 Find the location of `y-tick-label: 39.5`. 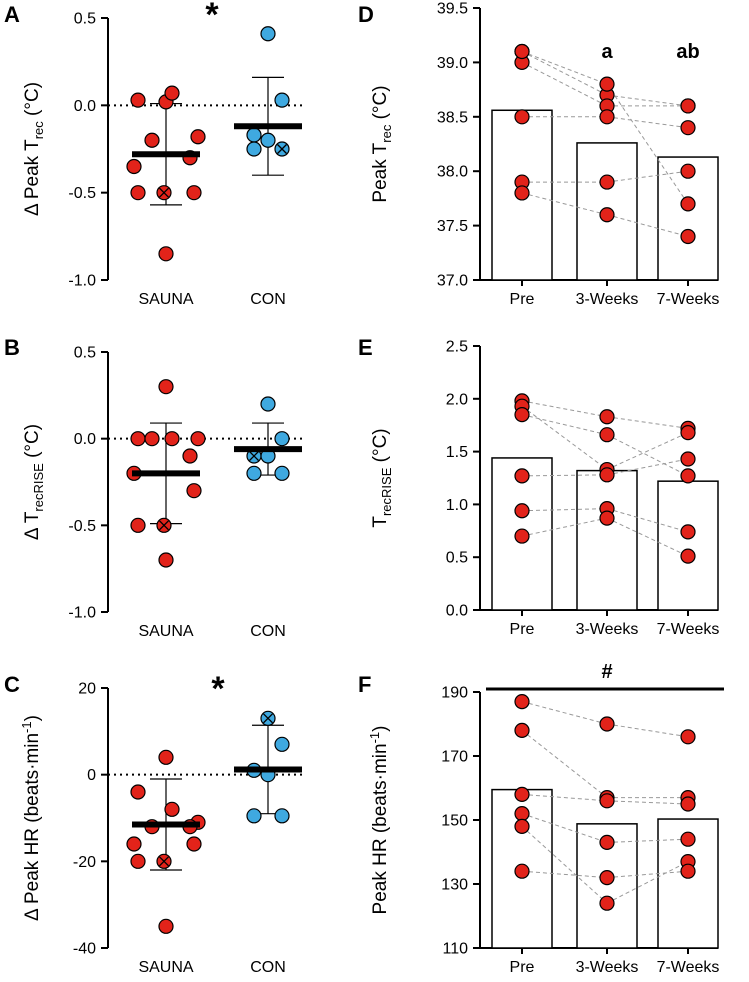

y-tick-label: 39.5 is located at coordinates (452, 9).